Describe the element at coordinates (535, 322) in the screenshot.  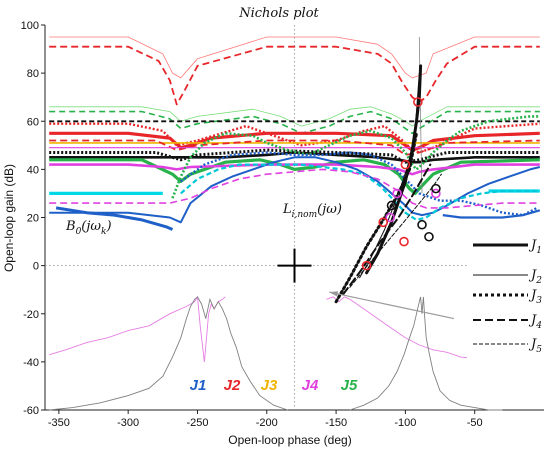
I see `legend-label-j4: J4` at that location.